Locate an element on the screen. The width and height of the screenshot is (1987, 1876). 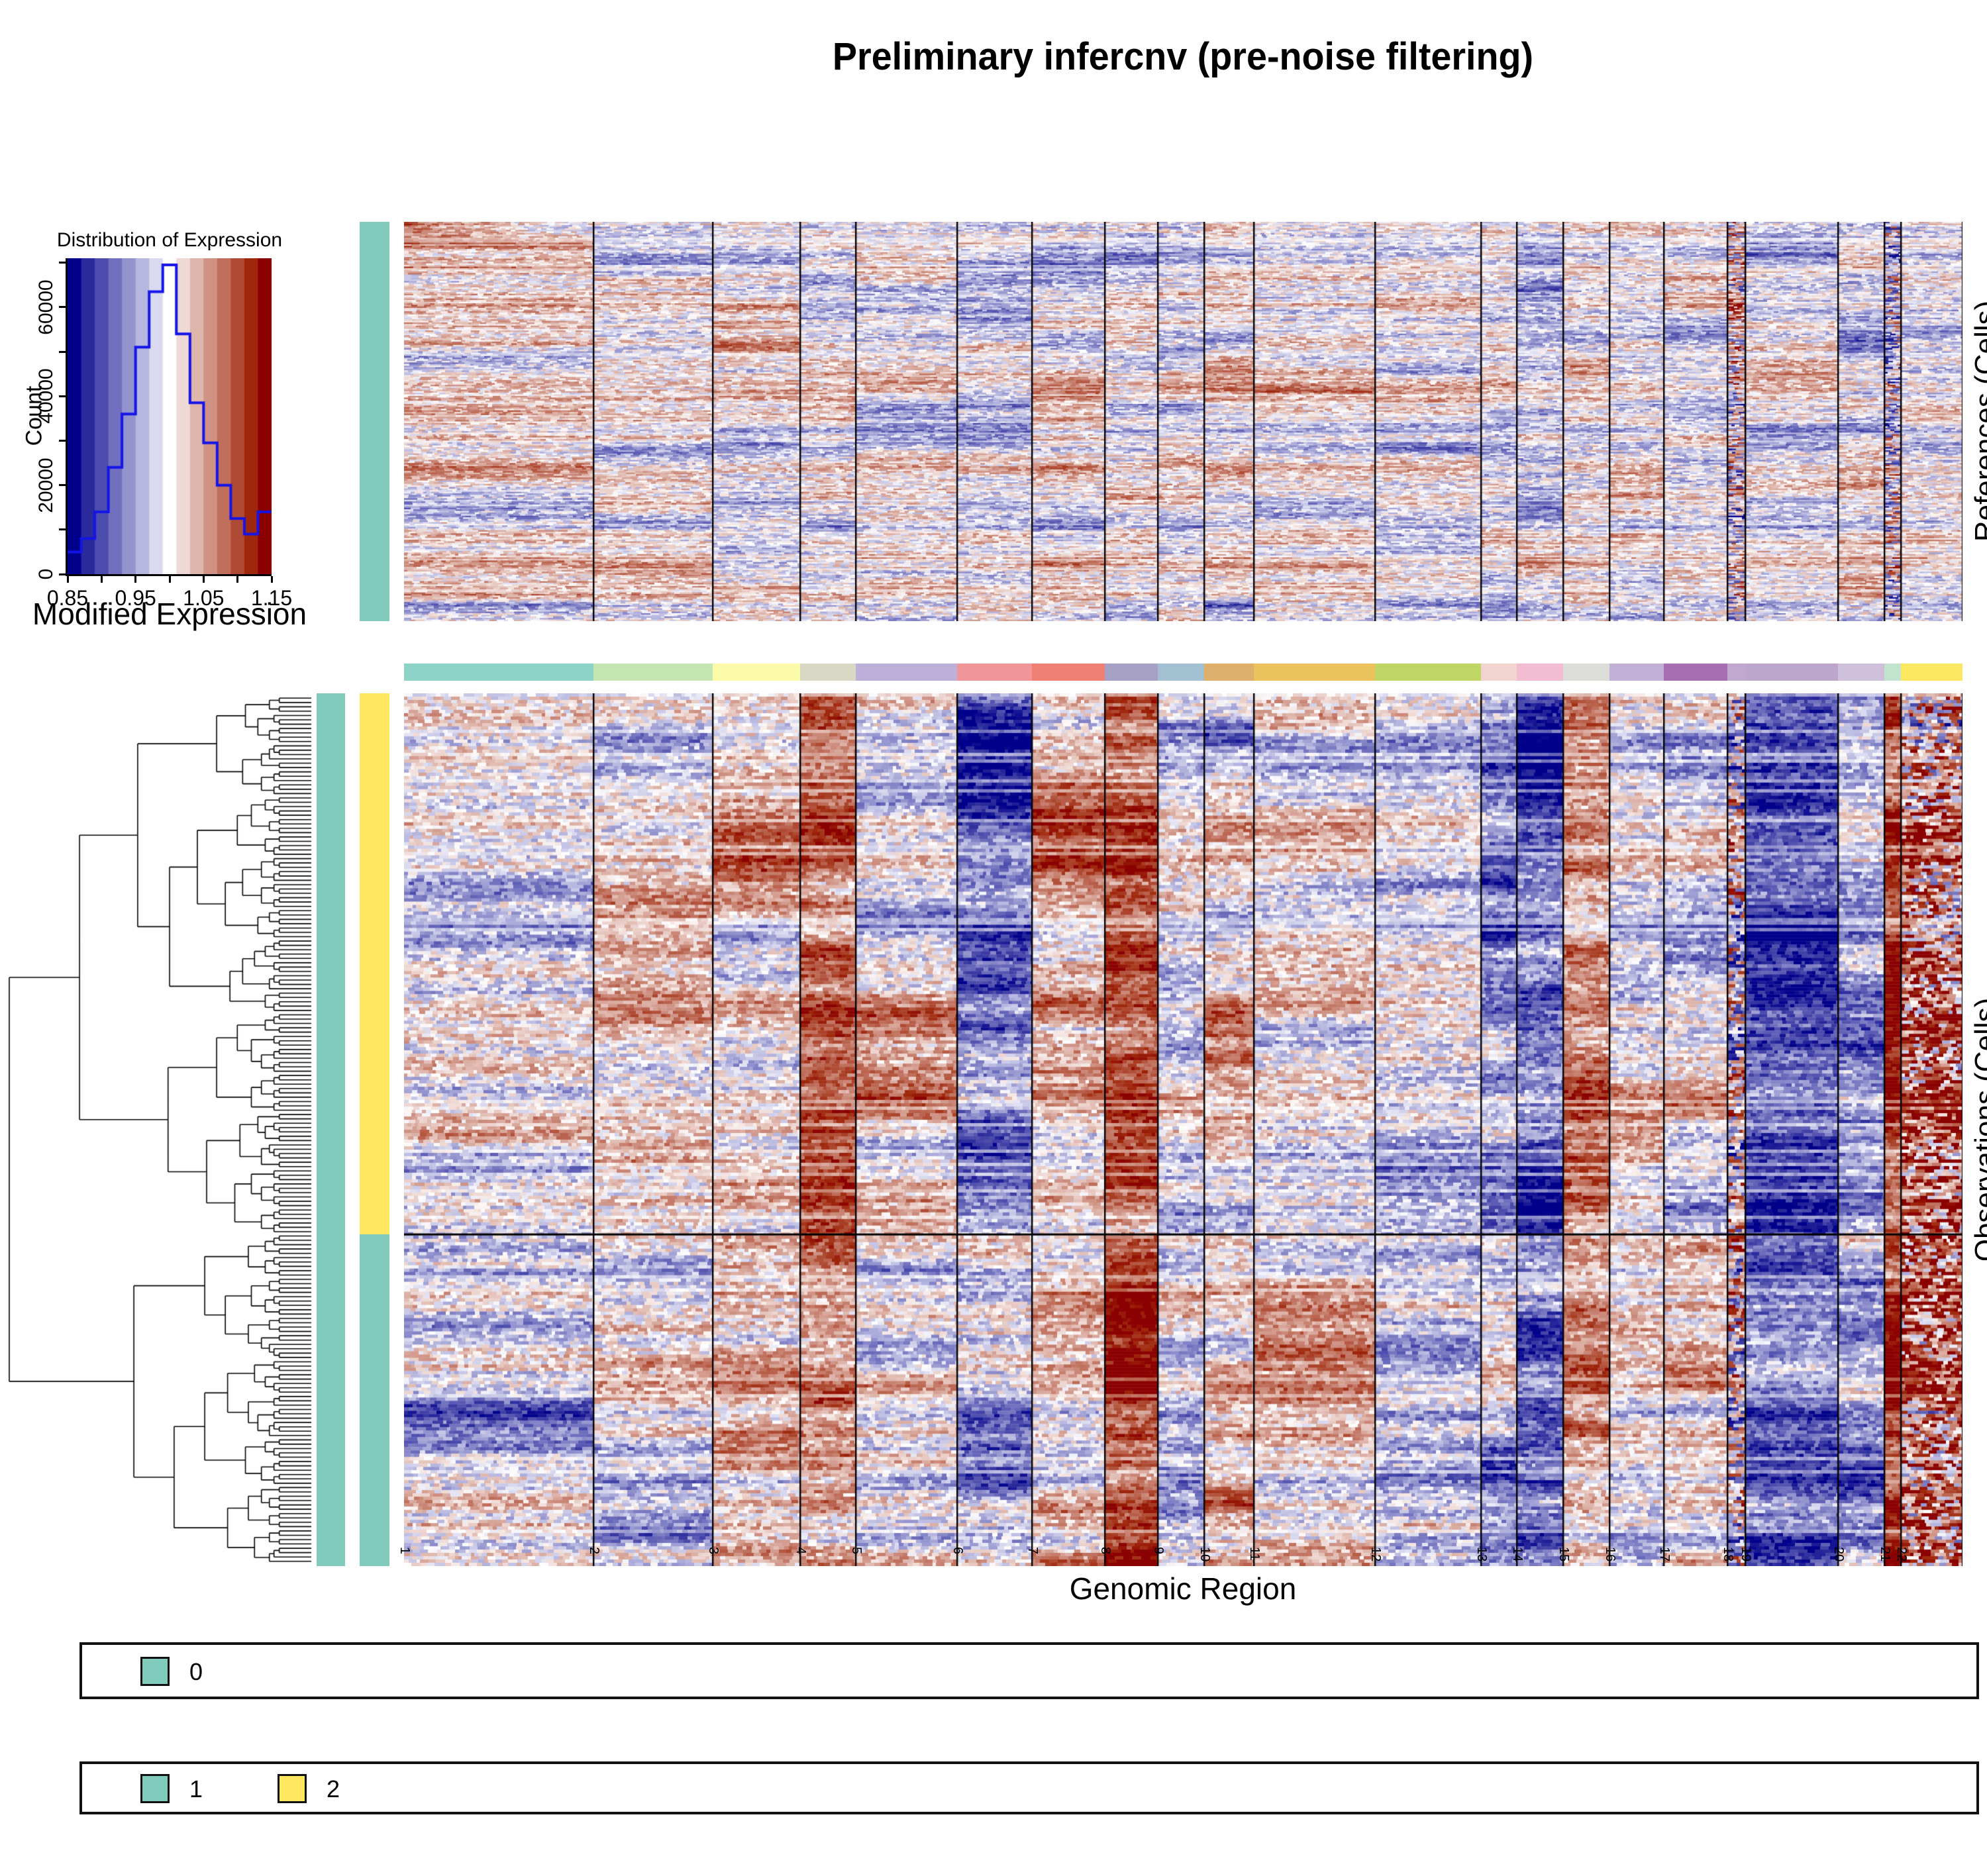
x-tick-label: 0.95 is located at coordinates (135, 598).